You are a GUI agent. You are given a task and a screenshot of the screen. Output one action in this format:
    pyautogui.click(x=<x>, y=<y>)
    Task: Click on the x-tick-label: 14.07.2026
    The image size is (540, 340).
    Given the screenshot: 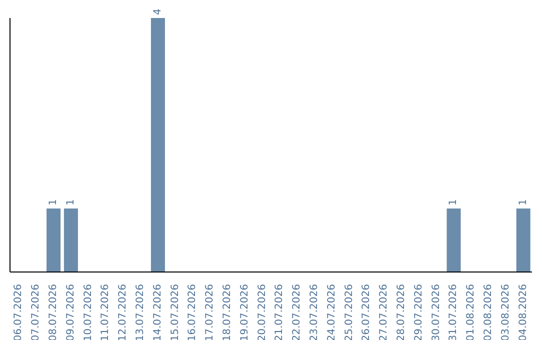 What is the action you would take?
    pyautogui.click(x=158, y=312)
    